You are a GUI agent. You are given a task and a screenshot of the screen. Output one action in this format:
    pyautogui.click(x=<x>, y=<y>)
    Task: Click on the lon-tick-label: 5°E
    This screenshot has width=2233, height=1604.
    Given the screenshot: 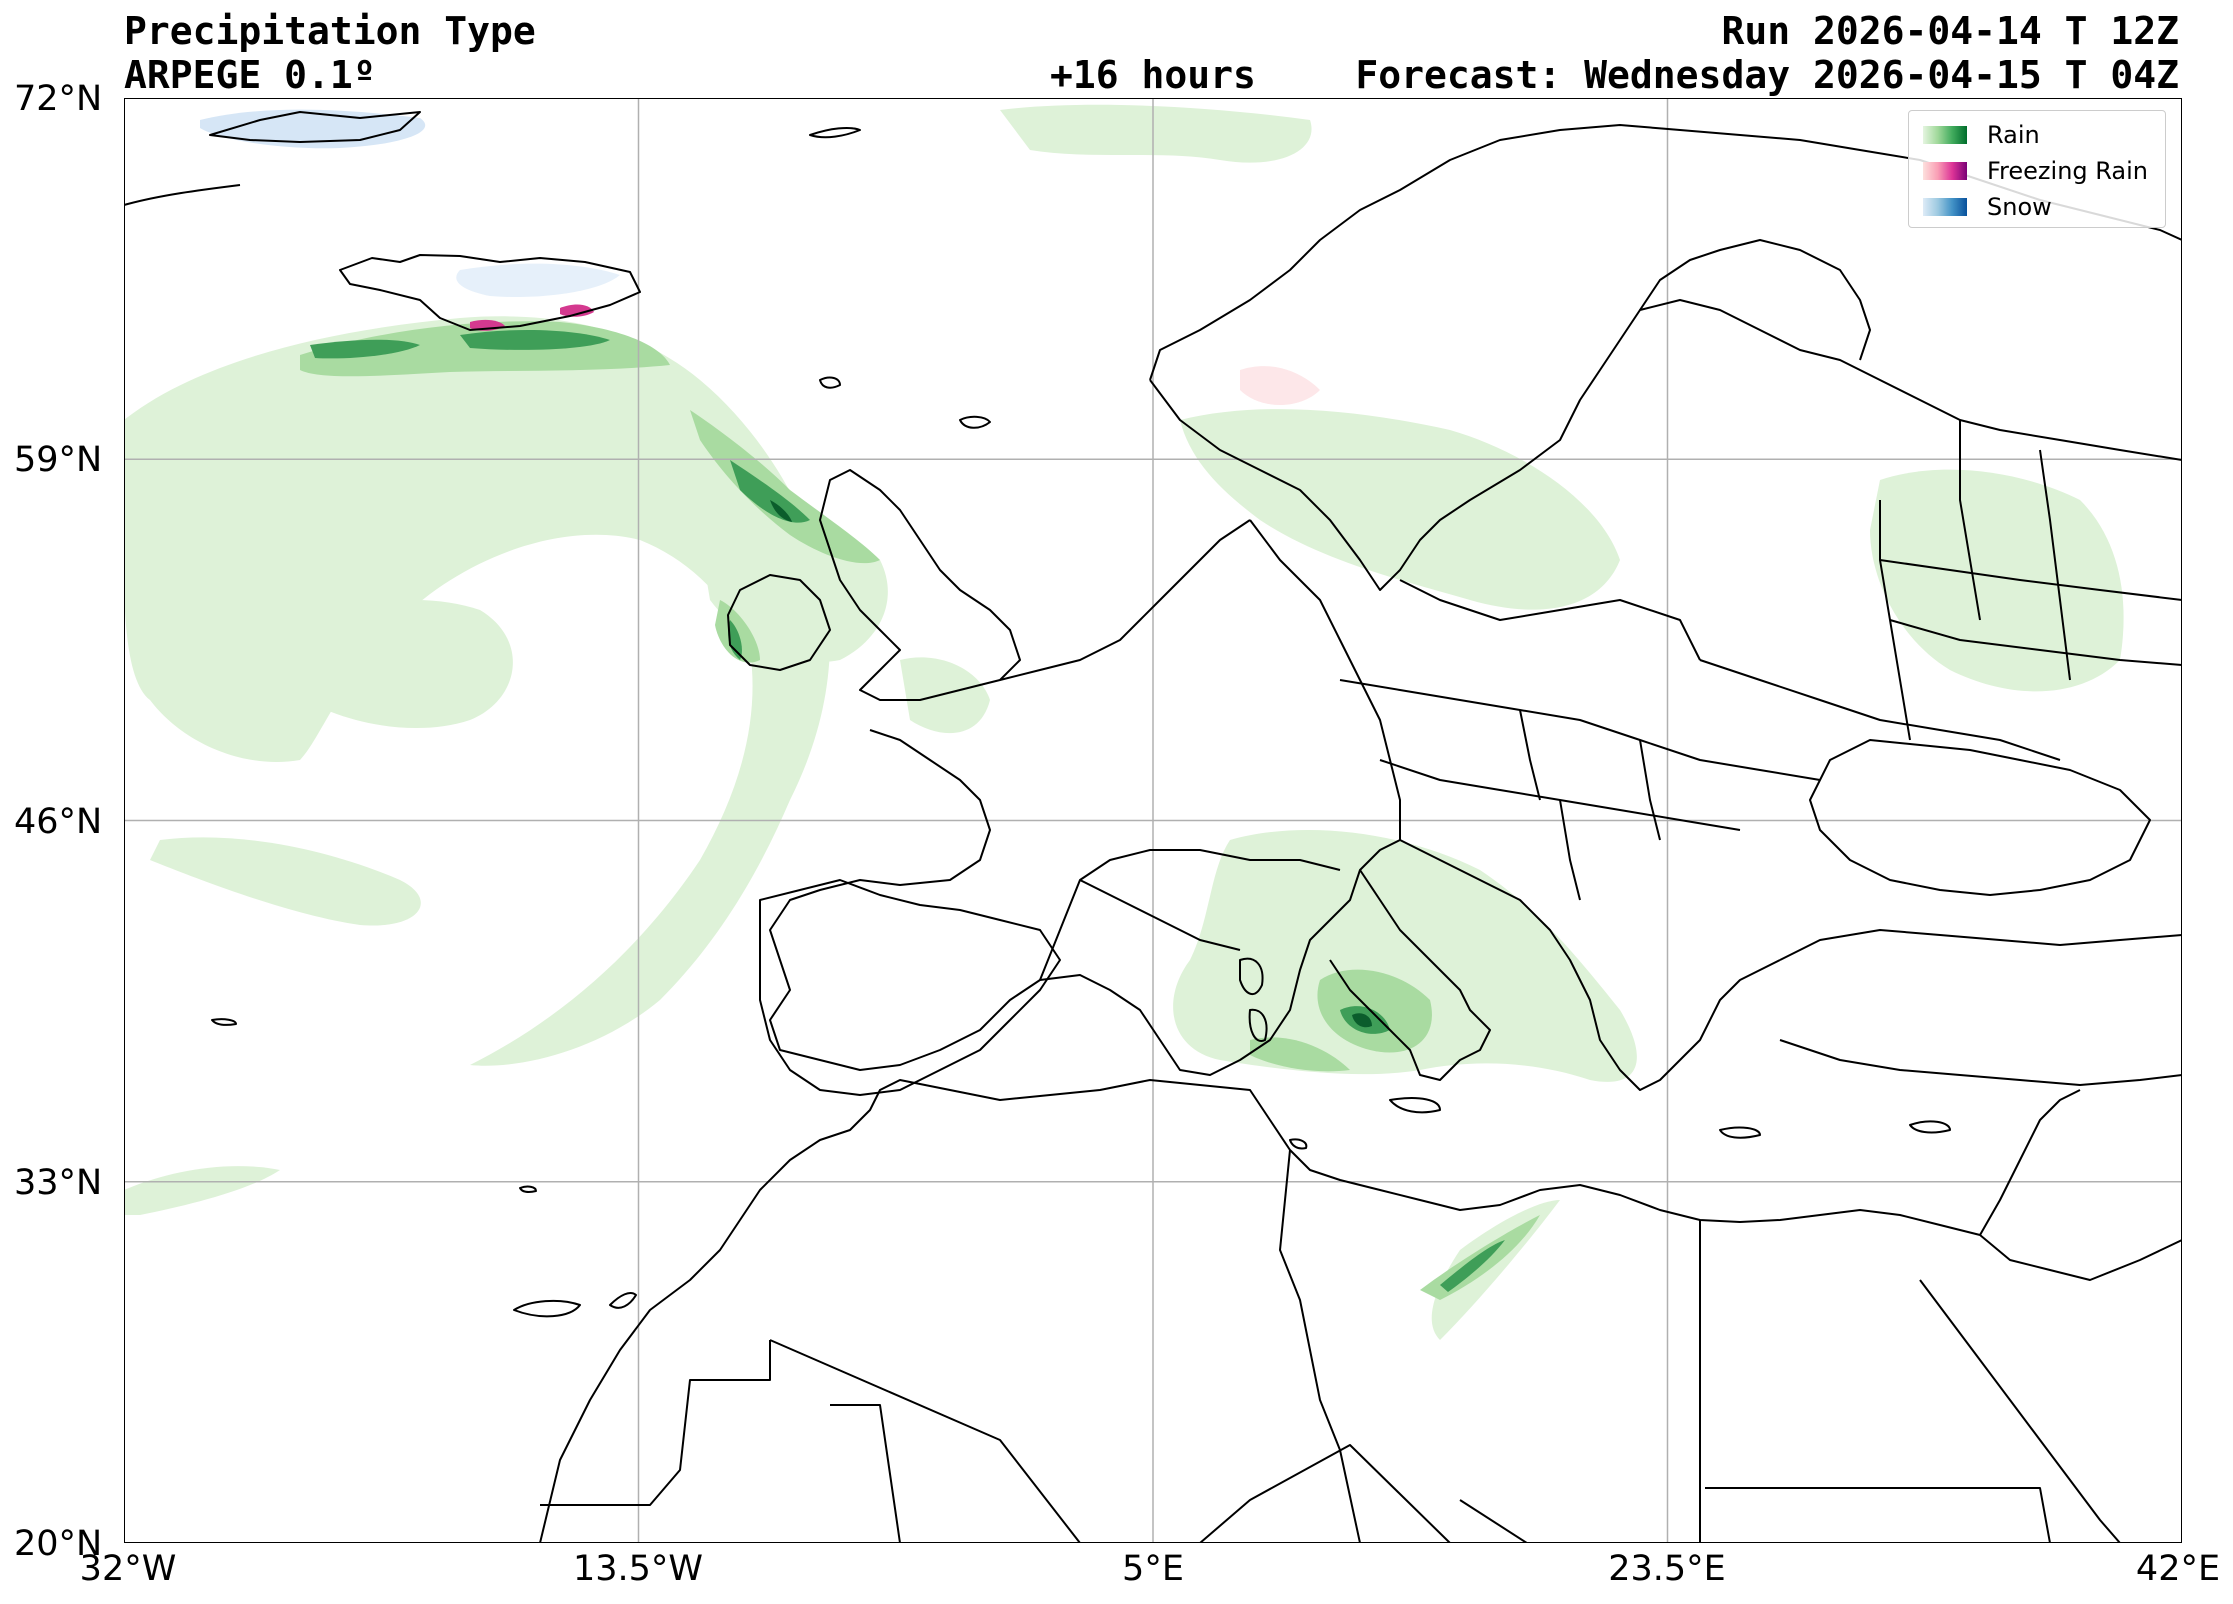 What is the action you would take?
    pyautogui.click(x=1153, y=1569)
    